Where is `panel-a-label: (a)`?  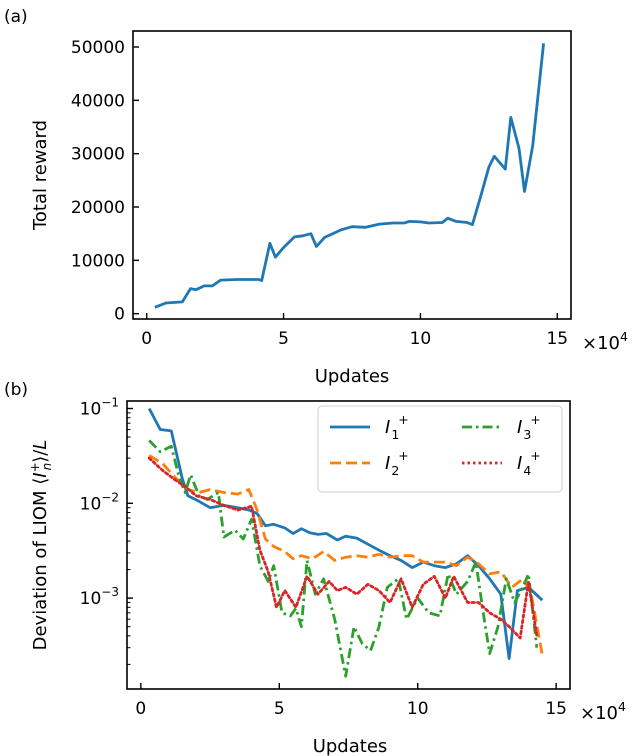
panel-a-label: (a) is located at coordinates (16, 17).